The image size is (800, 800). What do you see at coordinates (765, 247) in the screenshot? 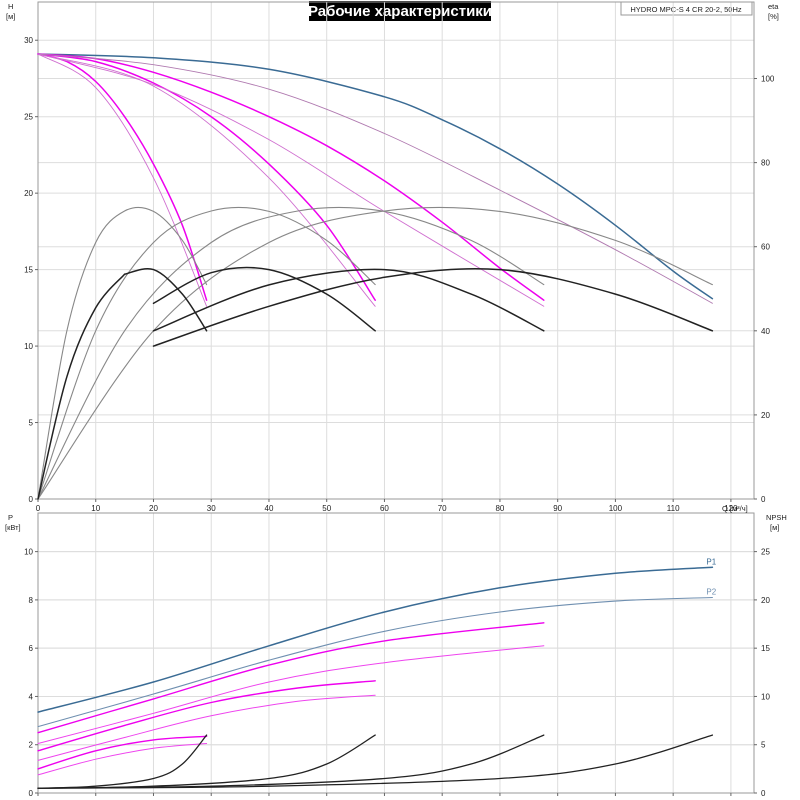
I see `top-right-tick-label: 60` at bounding box center [765, 247].